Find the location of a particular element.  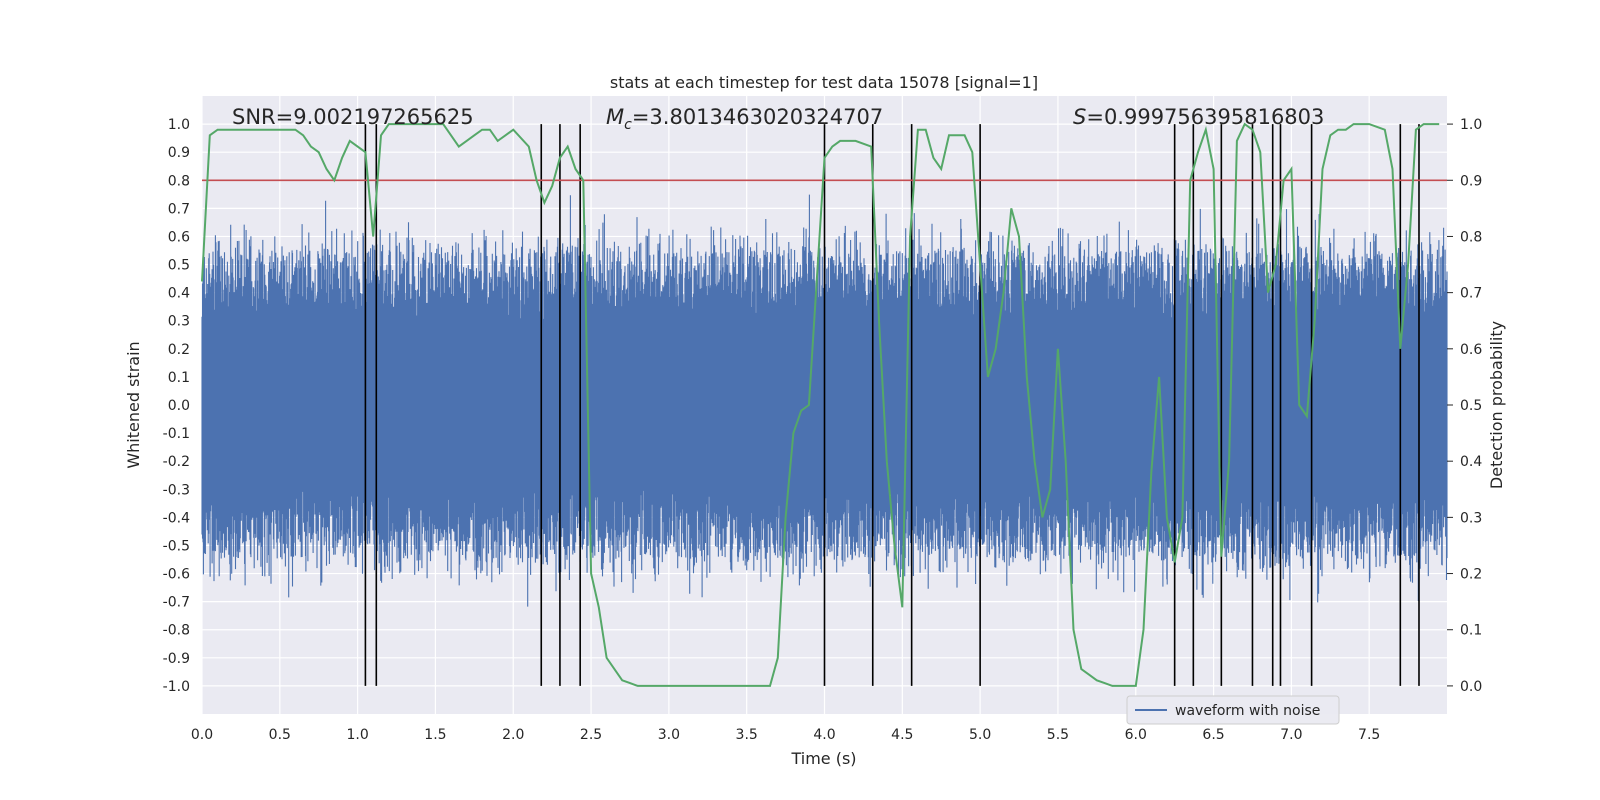

y-tick-label: 0.1 is located at coordinates (179, 378).